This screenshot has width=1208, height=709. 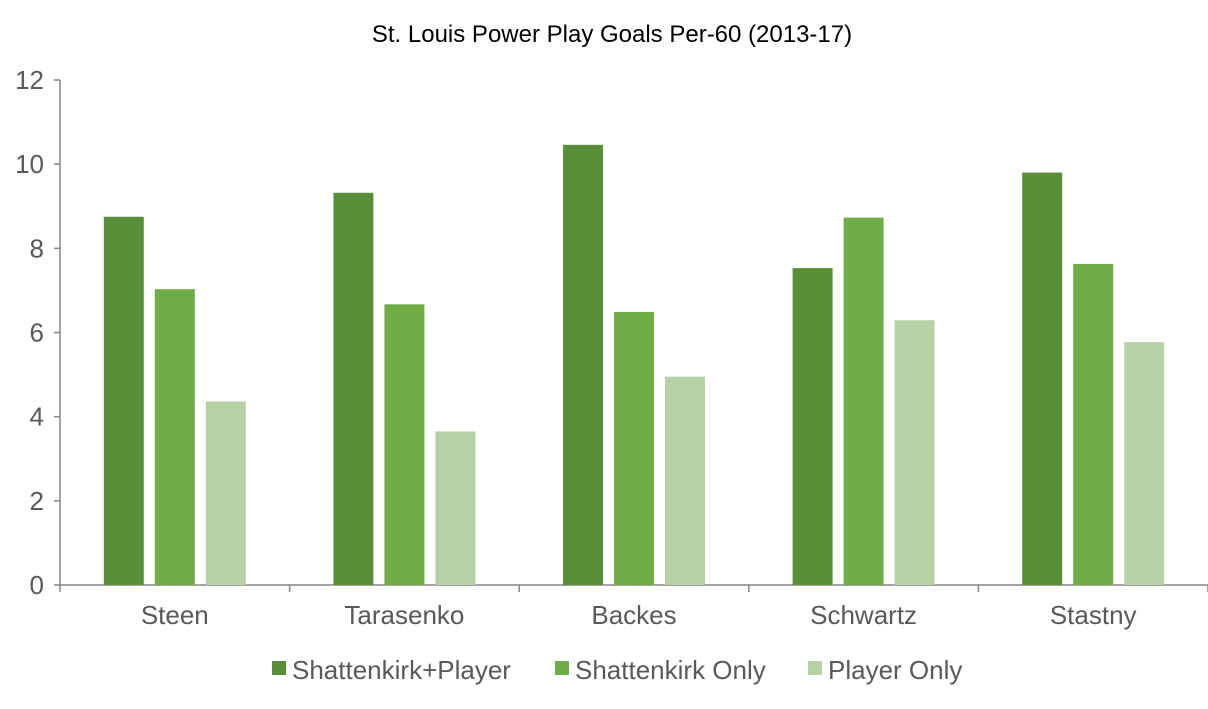 What do you see at coordinates (633, 615) in the screenshot?
I see `x-category-label: Backes` at bounding box center [633, 615].